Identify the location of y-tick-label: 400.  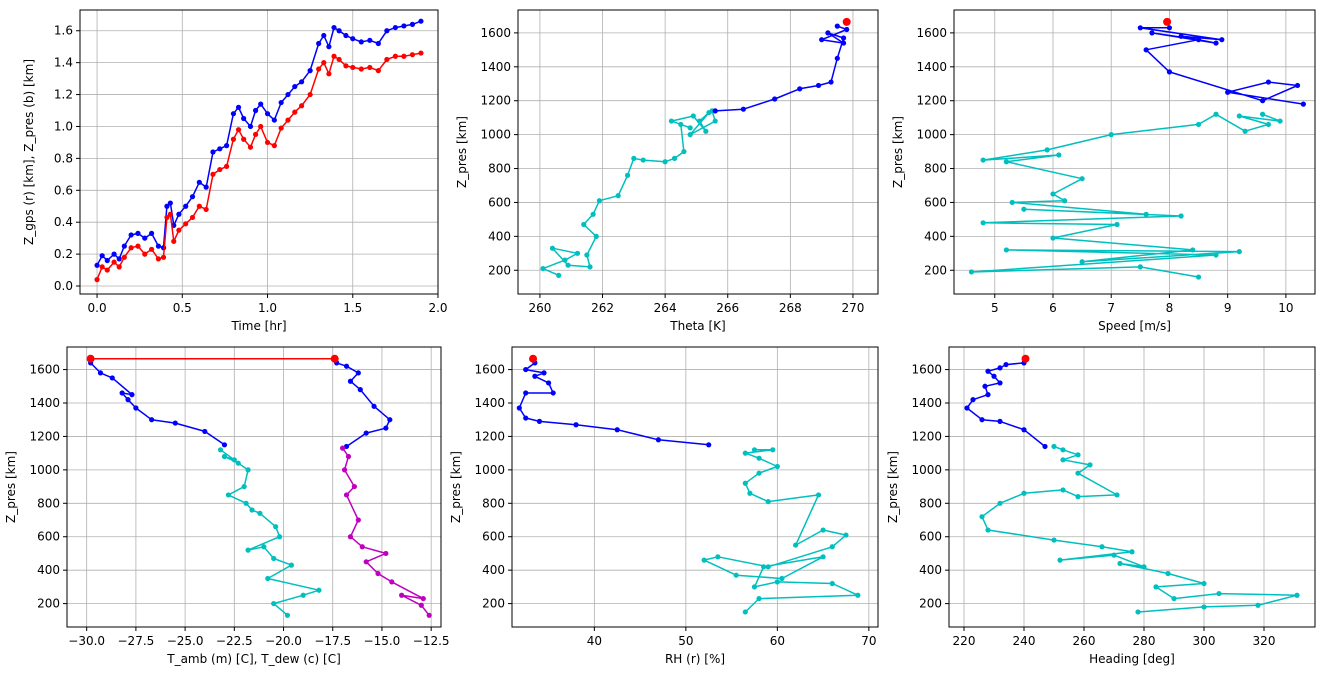
(499, 236).